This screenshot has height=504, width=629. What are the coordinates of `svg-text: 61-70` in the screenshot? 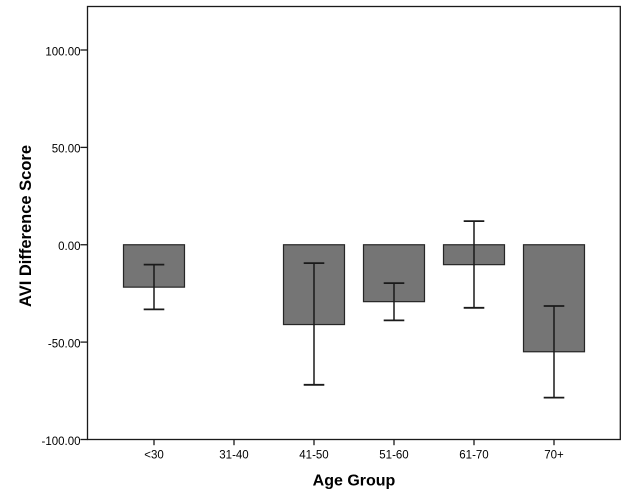 It's located at (473, 456).